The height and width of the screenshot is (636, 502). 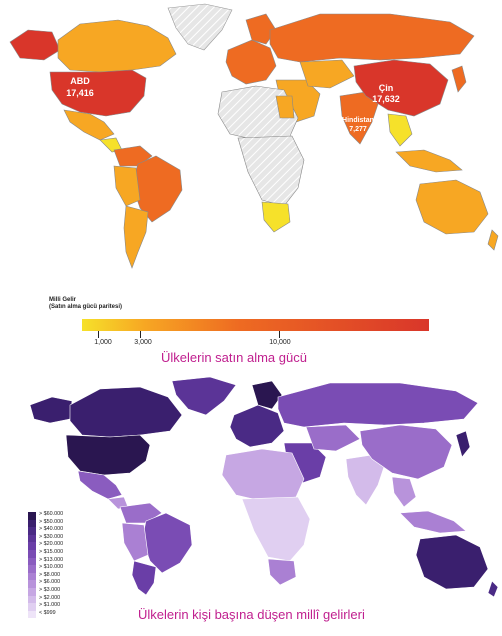 What do you see at coordinates (51, 521) in the screenshot?
I see `income-legend-label: > $50.000` at bounding box center [51, 521].